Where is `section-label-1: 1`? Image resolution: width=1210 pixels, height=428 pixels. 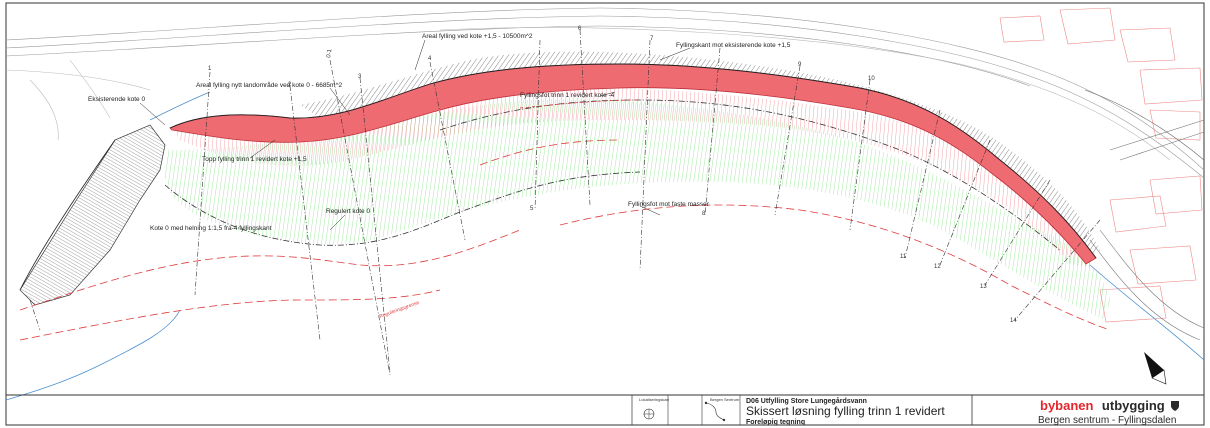 section-label-1: 1 is located at coordinates (210, 69).